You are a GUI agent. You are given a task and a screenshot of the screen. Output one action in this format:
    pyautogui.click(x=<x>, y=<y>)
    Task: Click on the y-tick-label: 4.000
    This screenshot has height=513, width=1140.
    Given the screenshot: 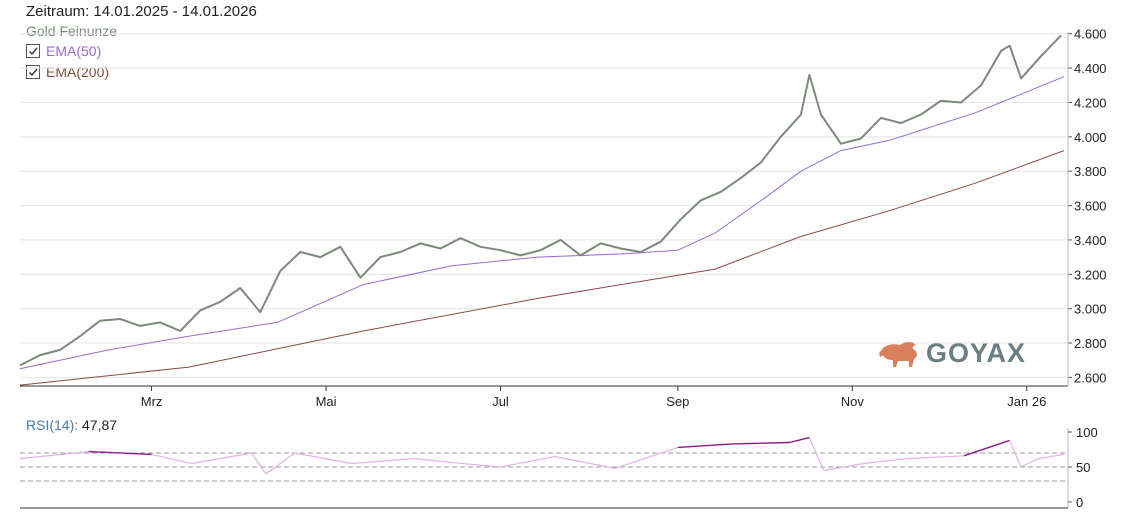 What is the action you would take?
    pyautogui.click(x=1090, y=137)
    